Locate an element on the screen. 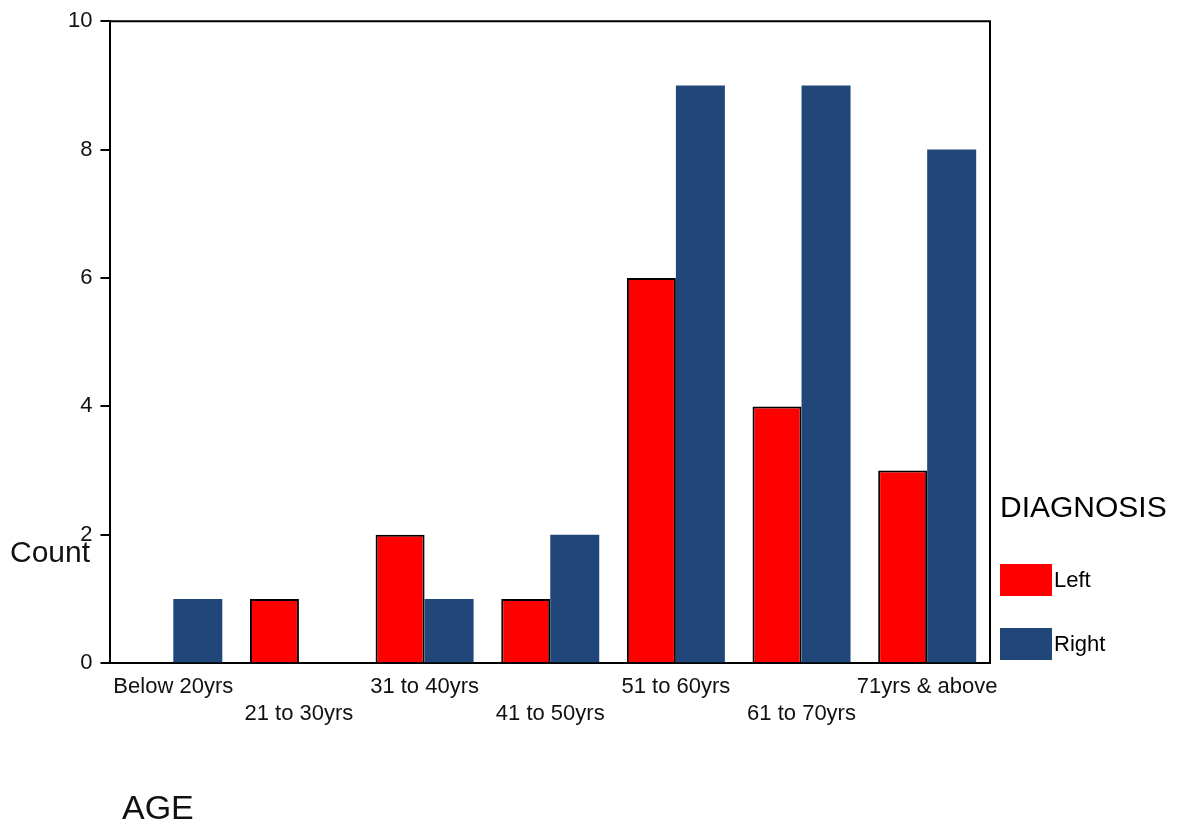 This screenshot has width=1199, height=830. y-tick-label: 0 is located at coordinates (86, 662).